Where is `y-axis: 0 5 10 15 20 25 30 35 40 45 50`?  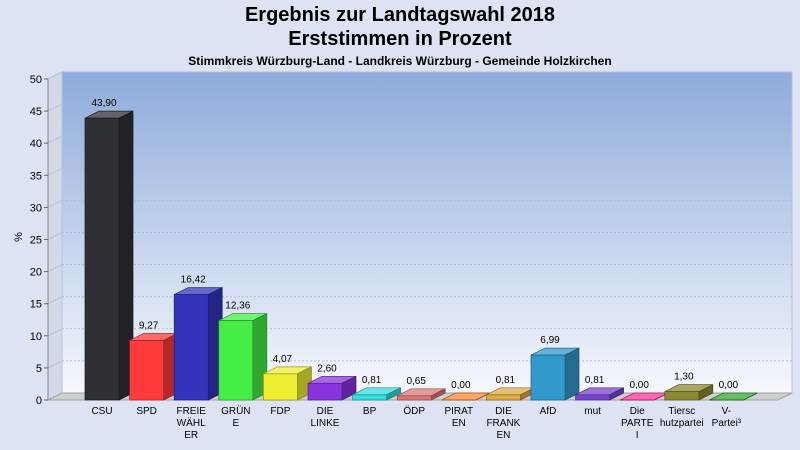
y-axis: 0 5 10 15 20 25 30 35 40 45 50 is located at coordinates (39, 240).